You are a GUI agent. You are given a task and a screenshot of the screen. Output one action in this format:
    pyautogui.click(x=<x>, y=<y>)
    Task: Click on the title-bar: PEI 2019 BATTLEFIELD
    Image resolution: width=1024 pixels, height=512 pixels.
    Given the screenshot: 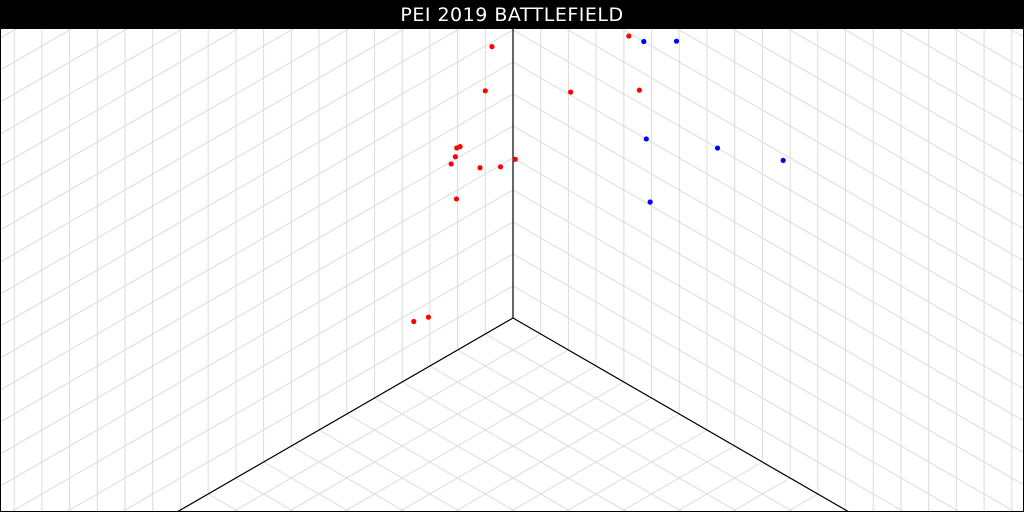 What is the action you would take?
    pyautogui.click(x=512, y=14)
    